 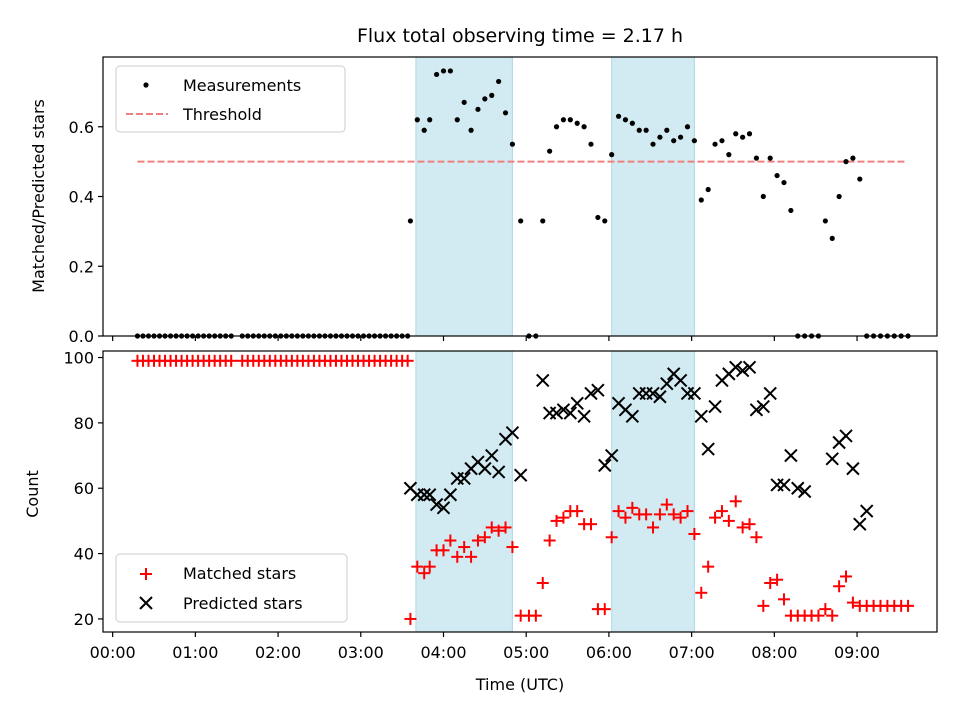 I want to click on bottom-y-ticks: 20 40 60 80 100, so click(x=83, y=489).